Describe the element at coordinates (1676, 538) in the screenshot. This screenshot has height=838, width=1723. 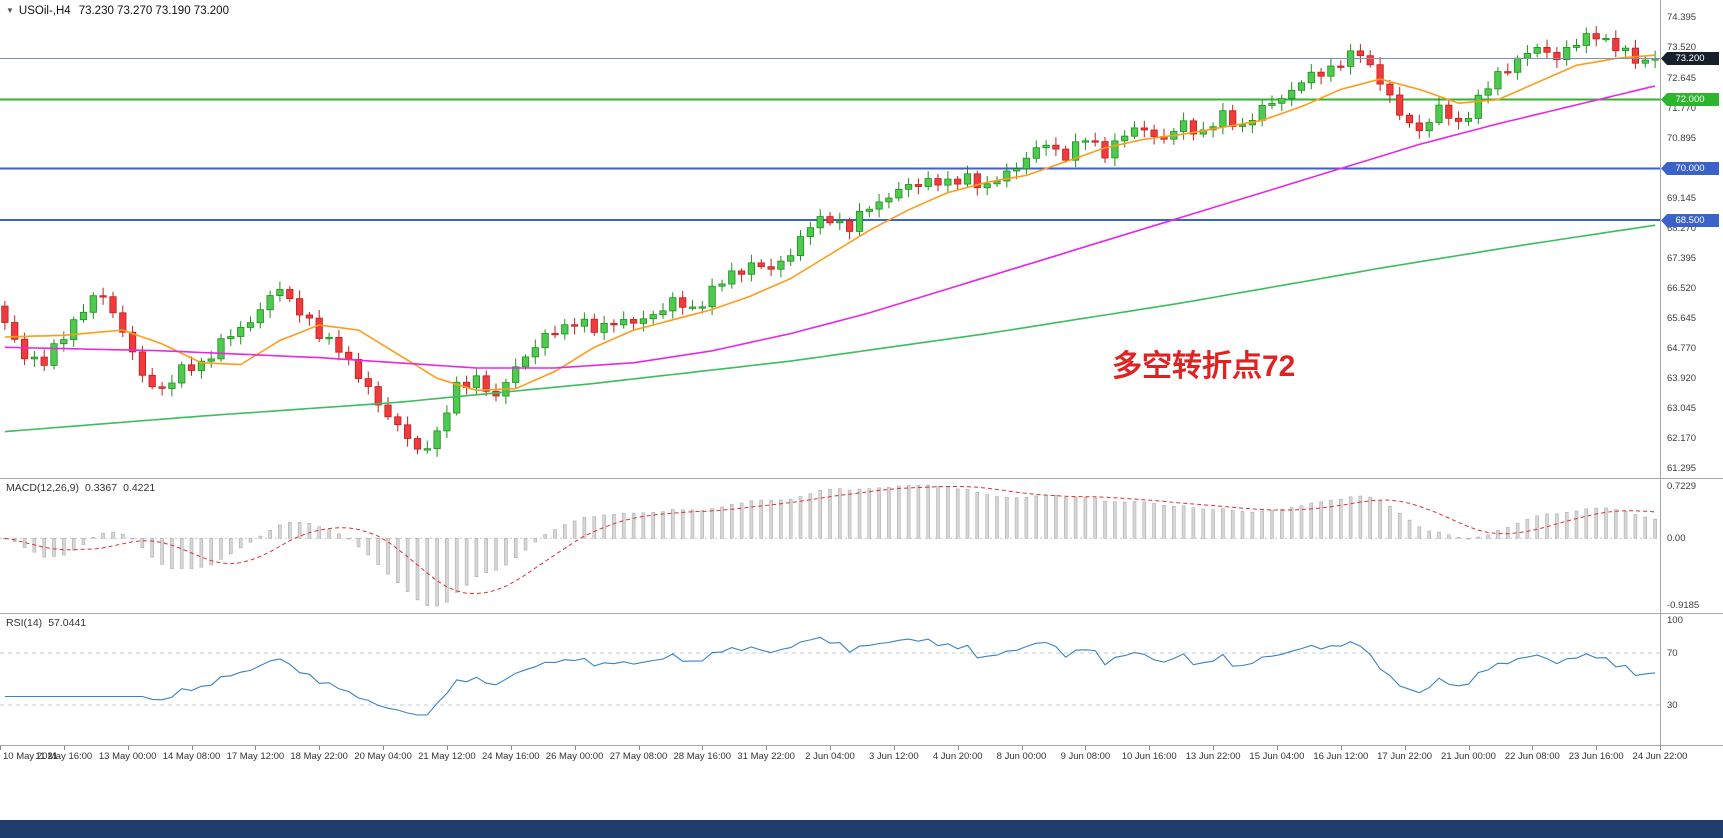
I see `macd-axis-zero: 0.00` at that location.